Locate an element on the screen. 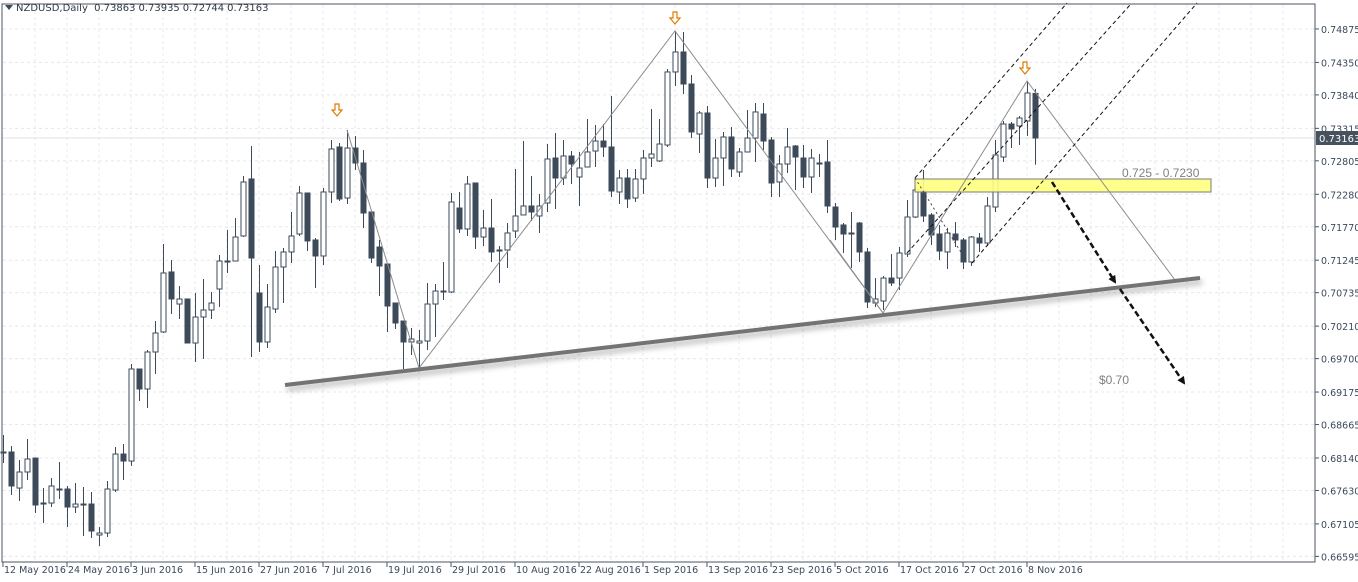 This screenshot has width=1358, height=582. x-tick-label: 27 Oct 2016 is located at coordinates (993, 570).